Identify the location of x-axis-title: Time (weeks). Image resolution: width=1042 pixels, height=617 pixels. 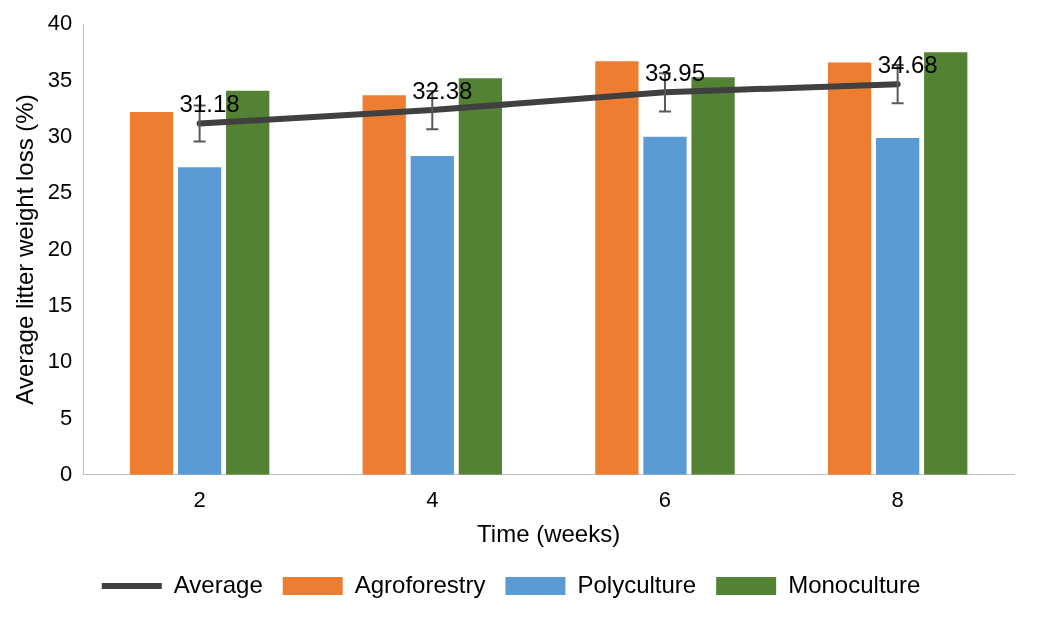
(549, 534).